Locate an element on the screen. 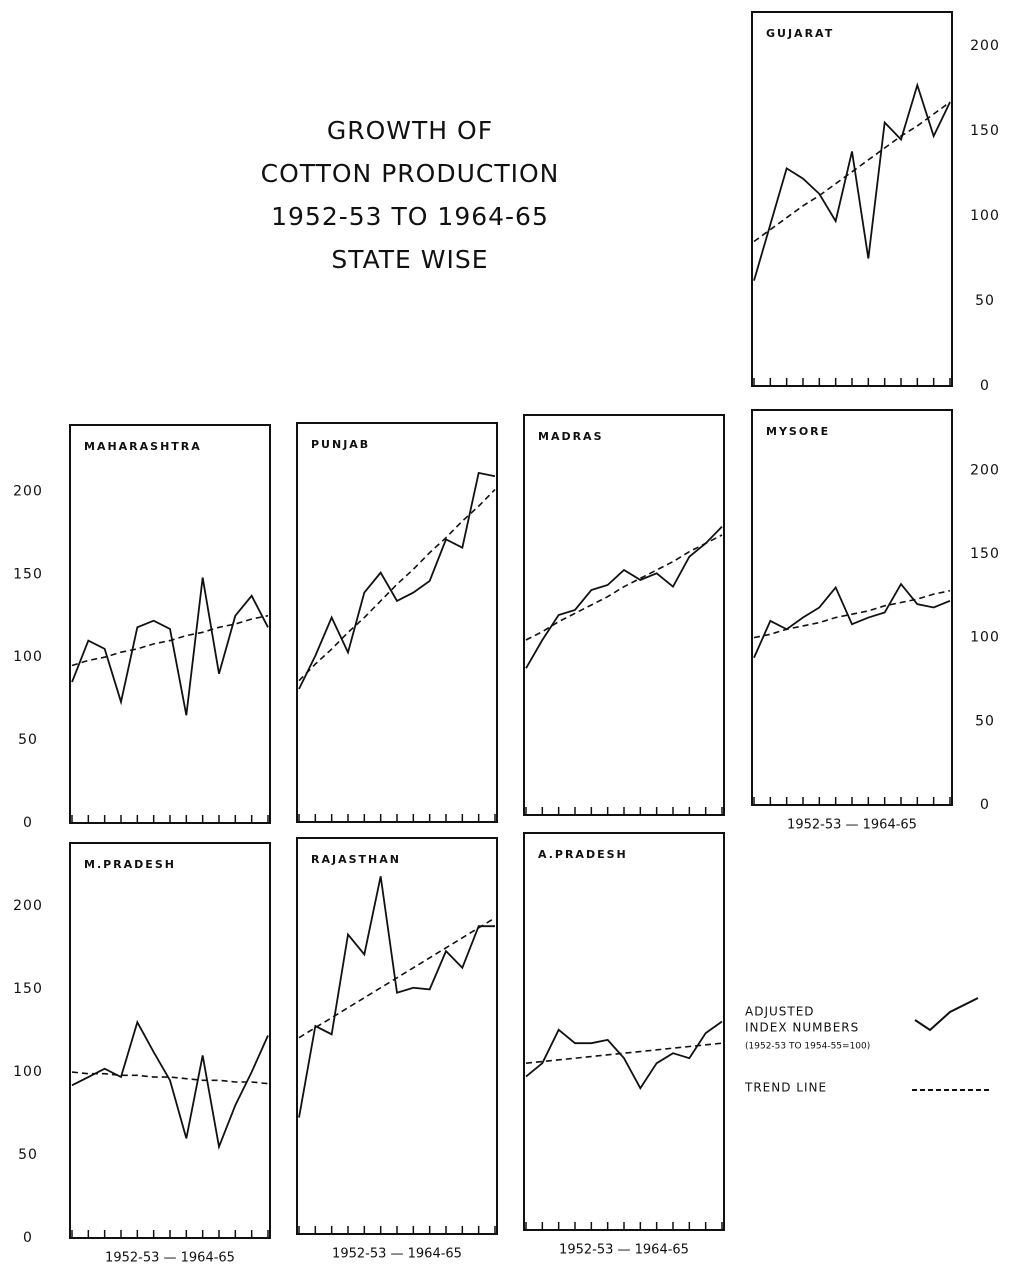 The height and width of the screenshot is (1277, 1015). panel-title: RAJASTHAN is located at coordinates (356, 859).